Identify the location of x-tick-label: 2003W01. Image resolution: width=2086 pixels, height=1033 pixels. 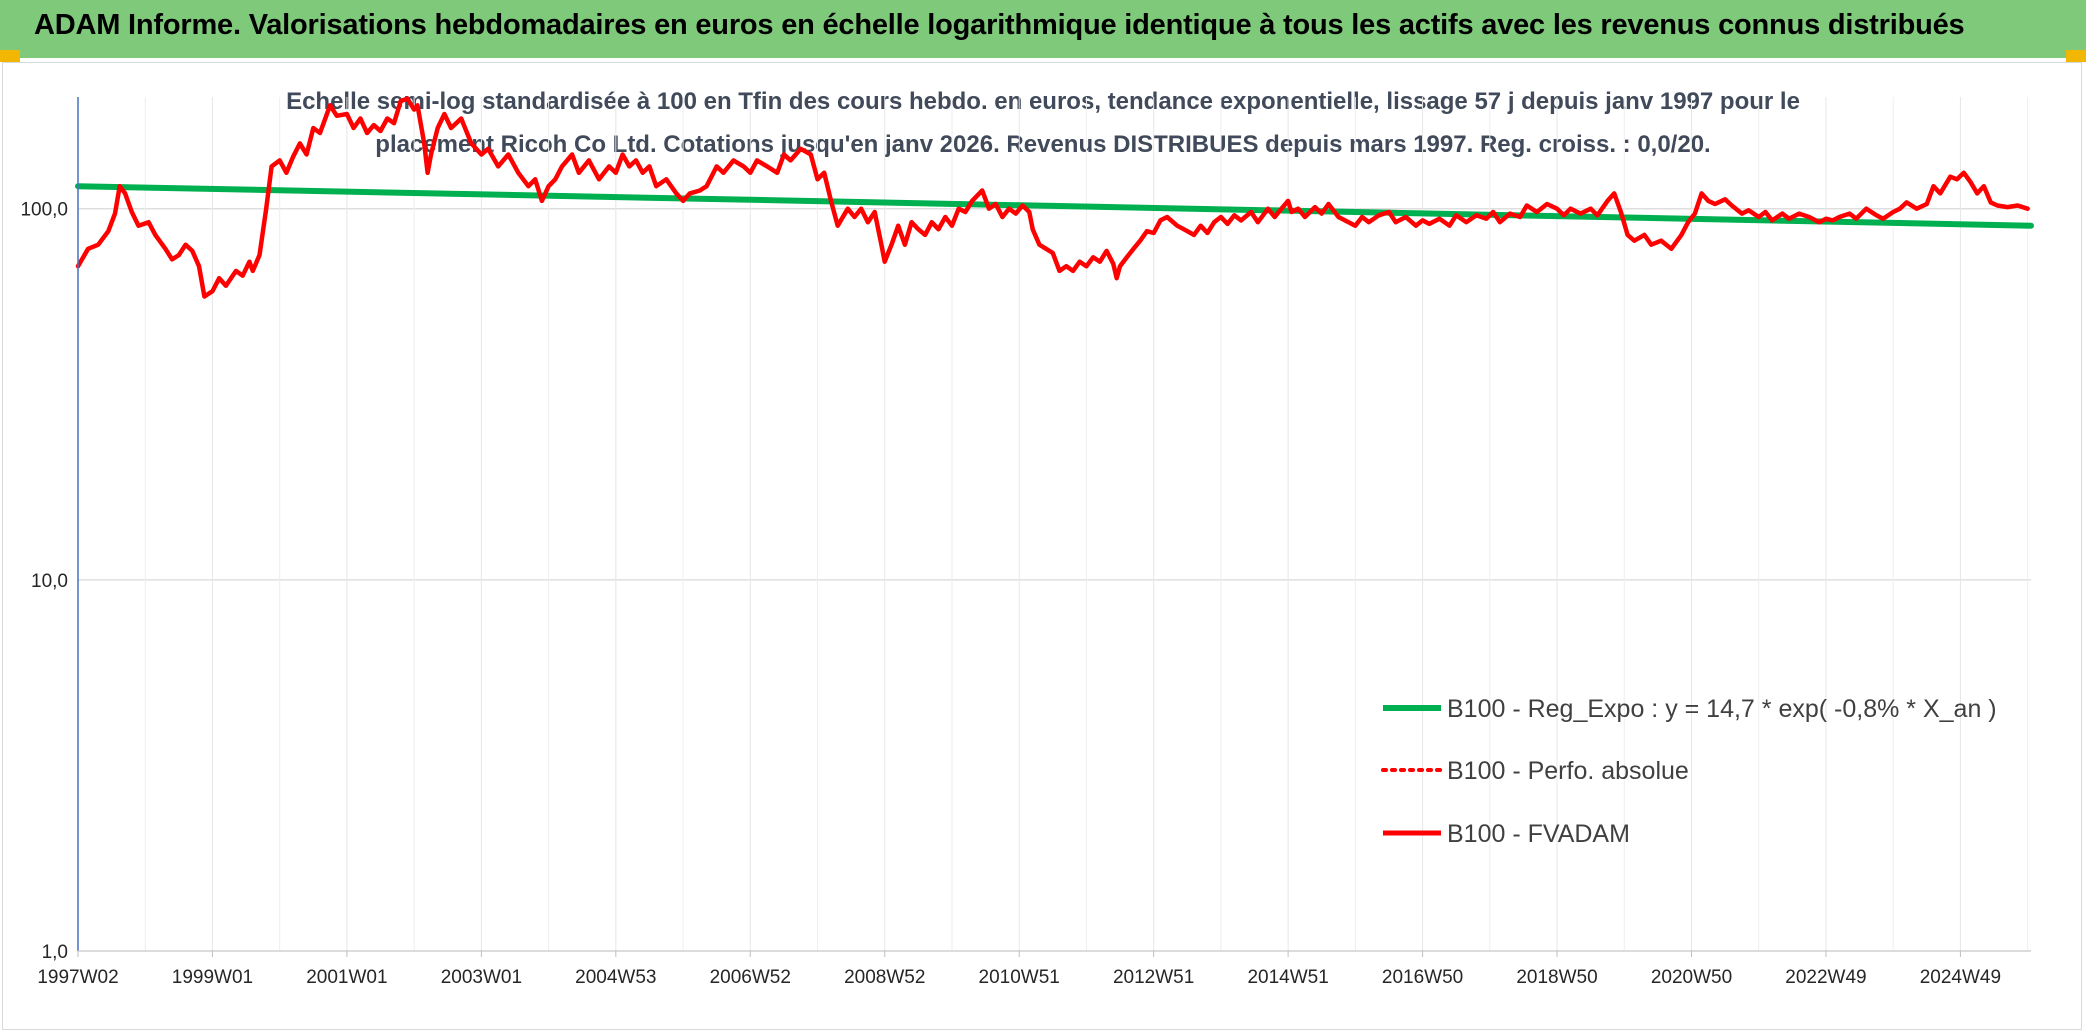
(481, 977).